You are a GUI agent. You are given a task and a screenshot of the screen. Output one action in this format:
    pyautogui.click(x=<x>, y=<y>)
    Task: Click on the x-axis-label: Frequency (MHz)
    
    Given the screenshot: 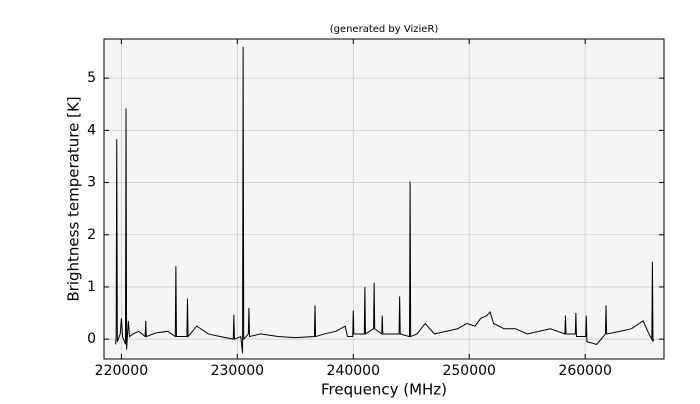 What is the action you would take?
    pyautogui.click(x=384, y=390)
    